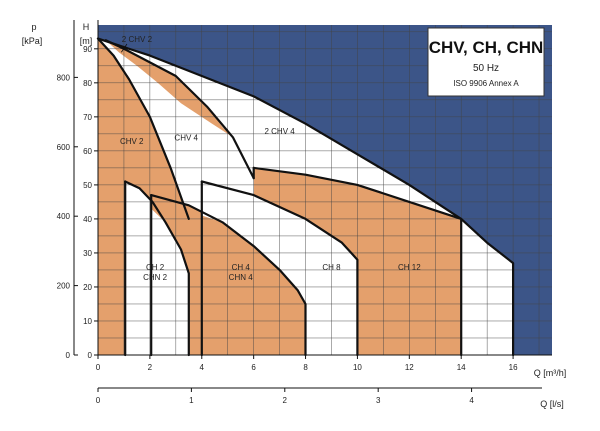 The height and width of the screenshot is (431, 600). I want to click on x-tick-label: 14, so click(461, 367).